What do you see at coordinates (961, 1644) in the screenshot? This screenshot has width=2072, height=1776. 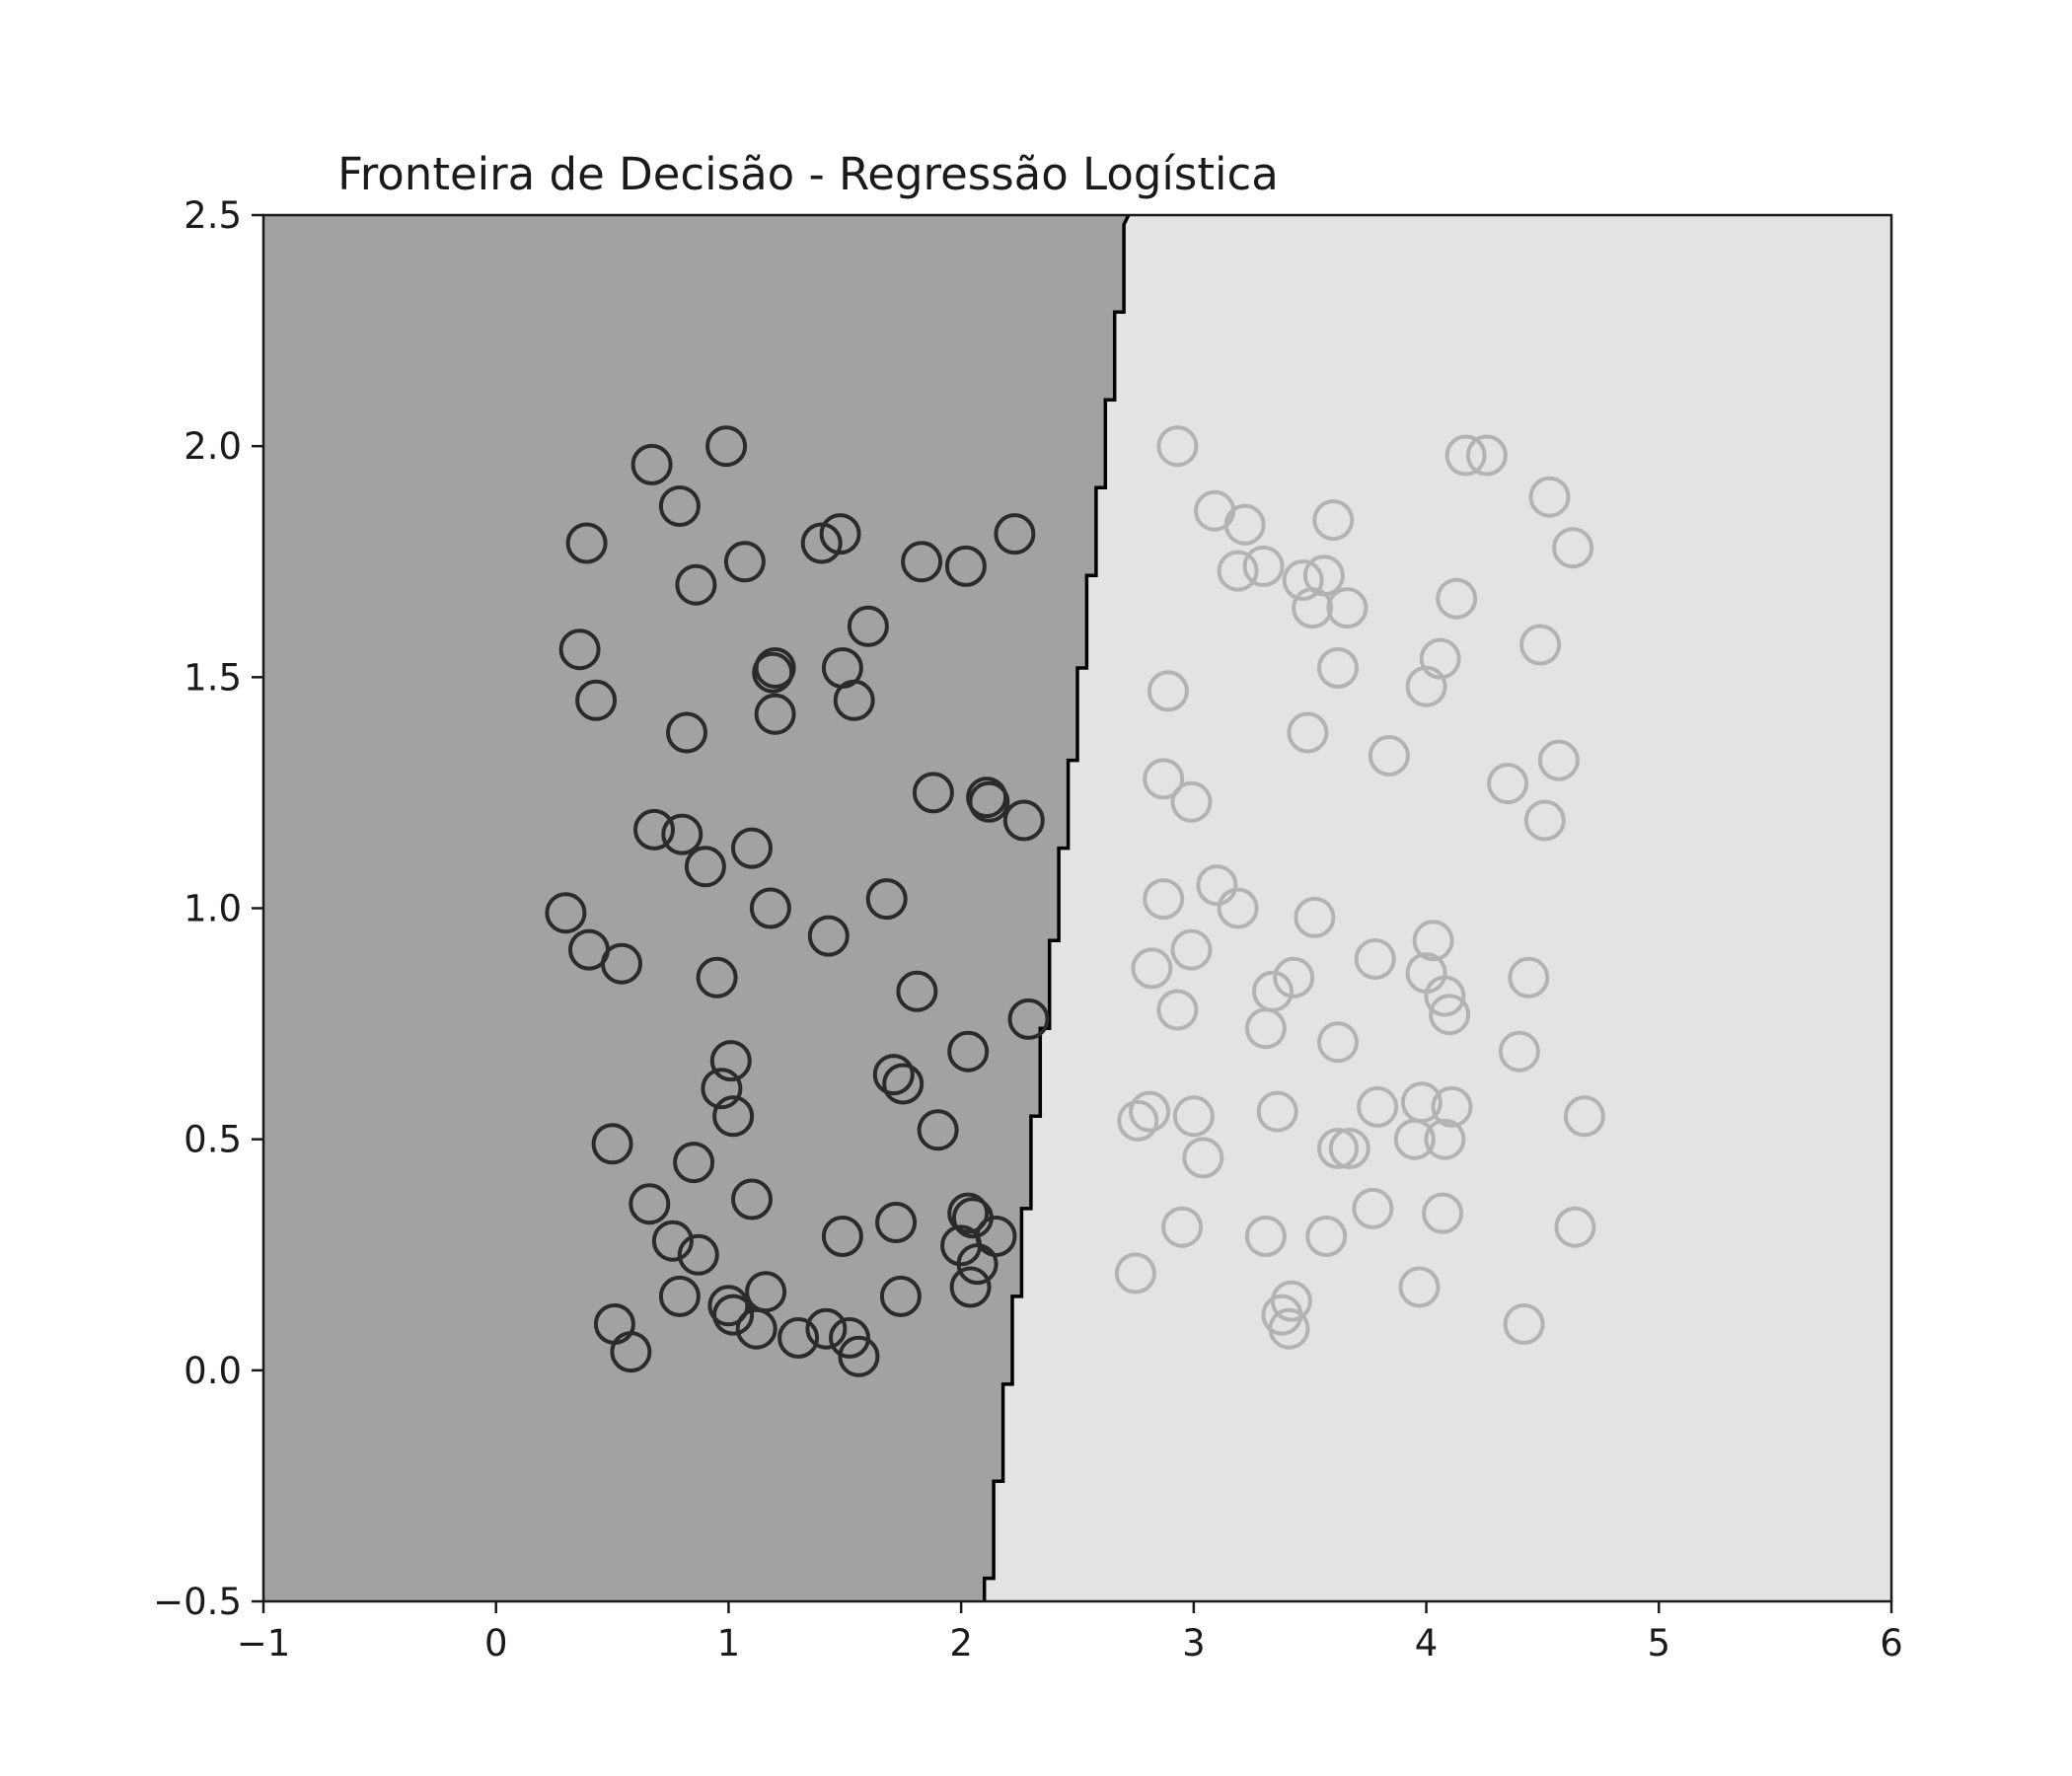 I see `x-tick-label-3: 2` at bounding box center [961, 1644].